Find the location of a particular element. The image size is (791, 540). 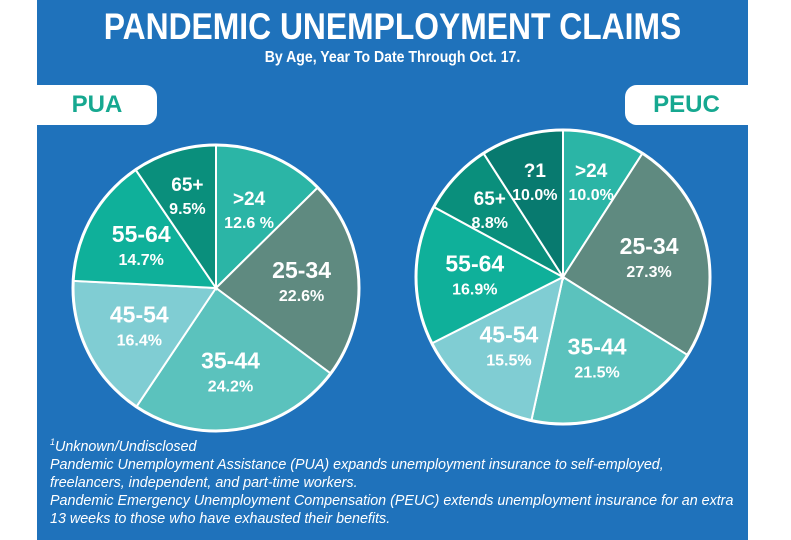

slice-value-label: 22.6% is located at coordinates (301, 296).